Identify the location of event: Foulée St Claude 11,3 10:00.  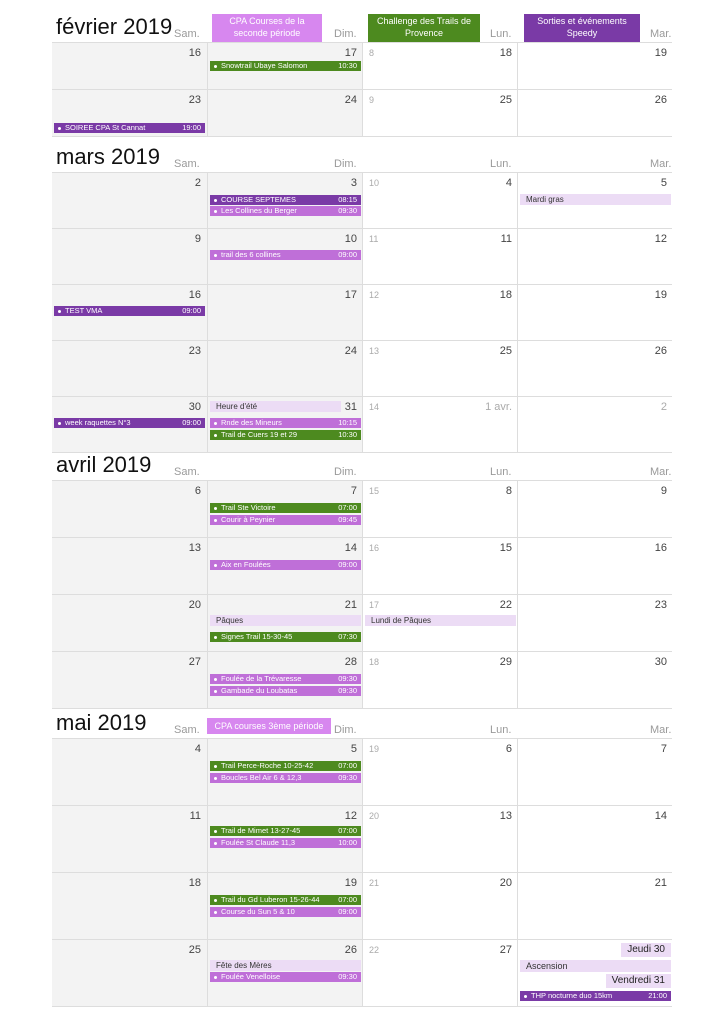
(285, 843).